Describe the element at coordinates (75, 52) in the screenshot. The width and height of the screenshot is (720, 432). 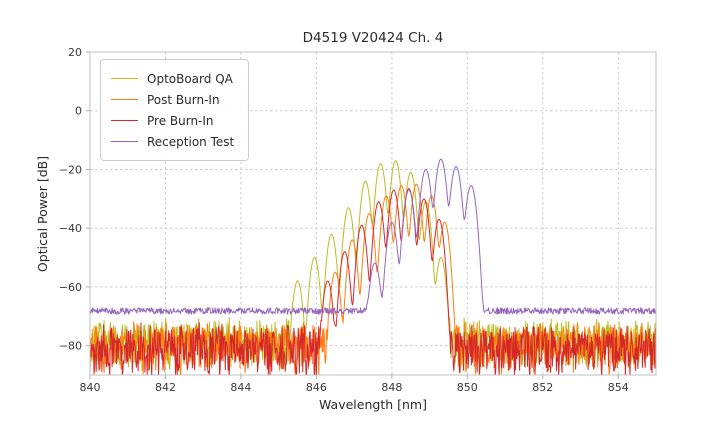
I see `y-tick-label: 20` at that location.